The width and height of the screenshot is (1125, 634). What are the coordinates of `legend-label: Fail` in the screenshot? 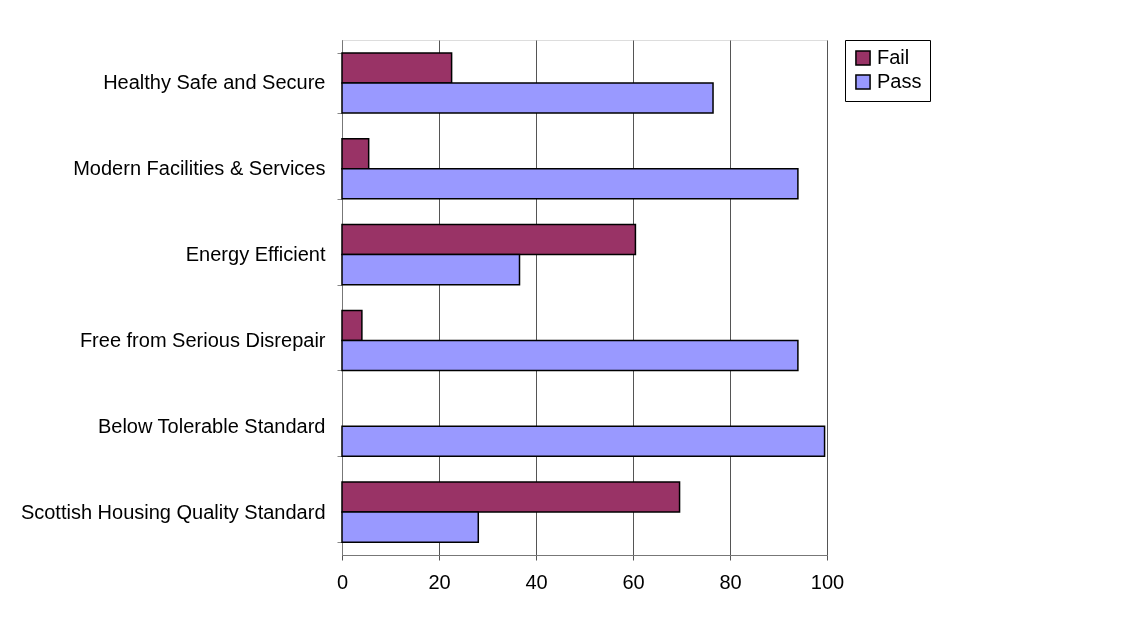 It's located at (893, 57).